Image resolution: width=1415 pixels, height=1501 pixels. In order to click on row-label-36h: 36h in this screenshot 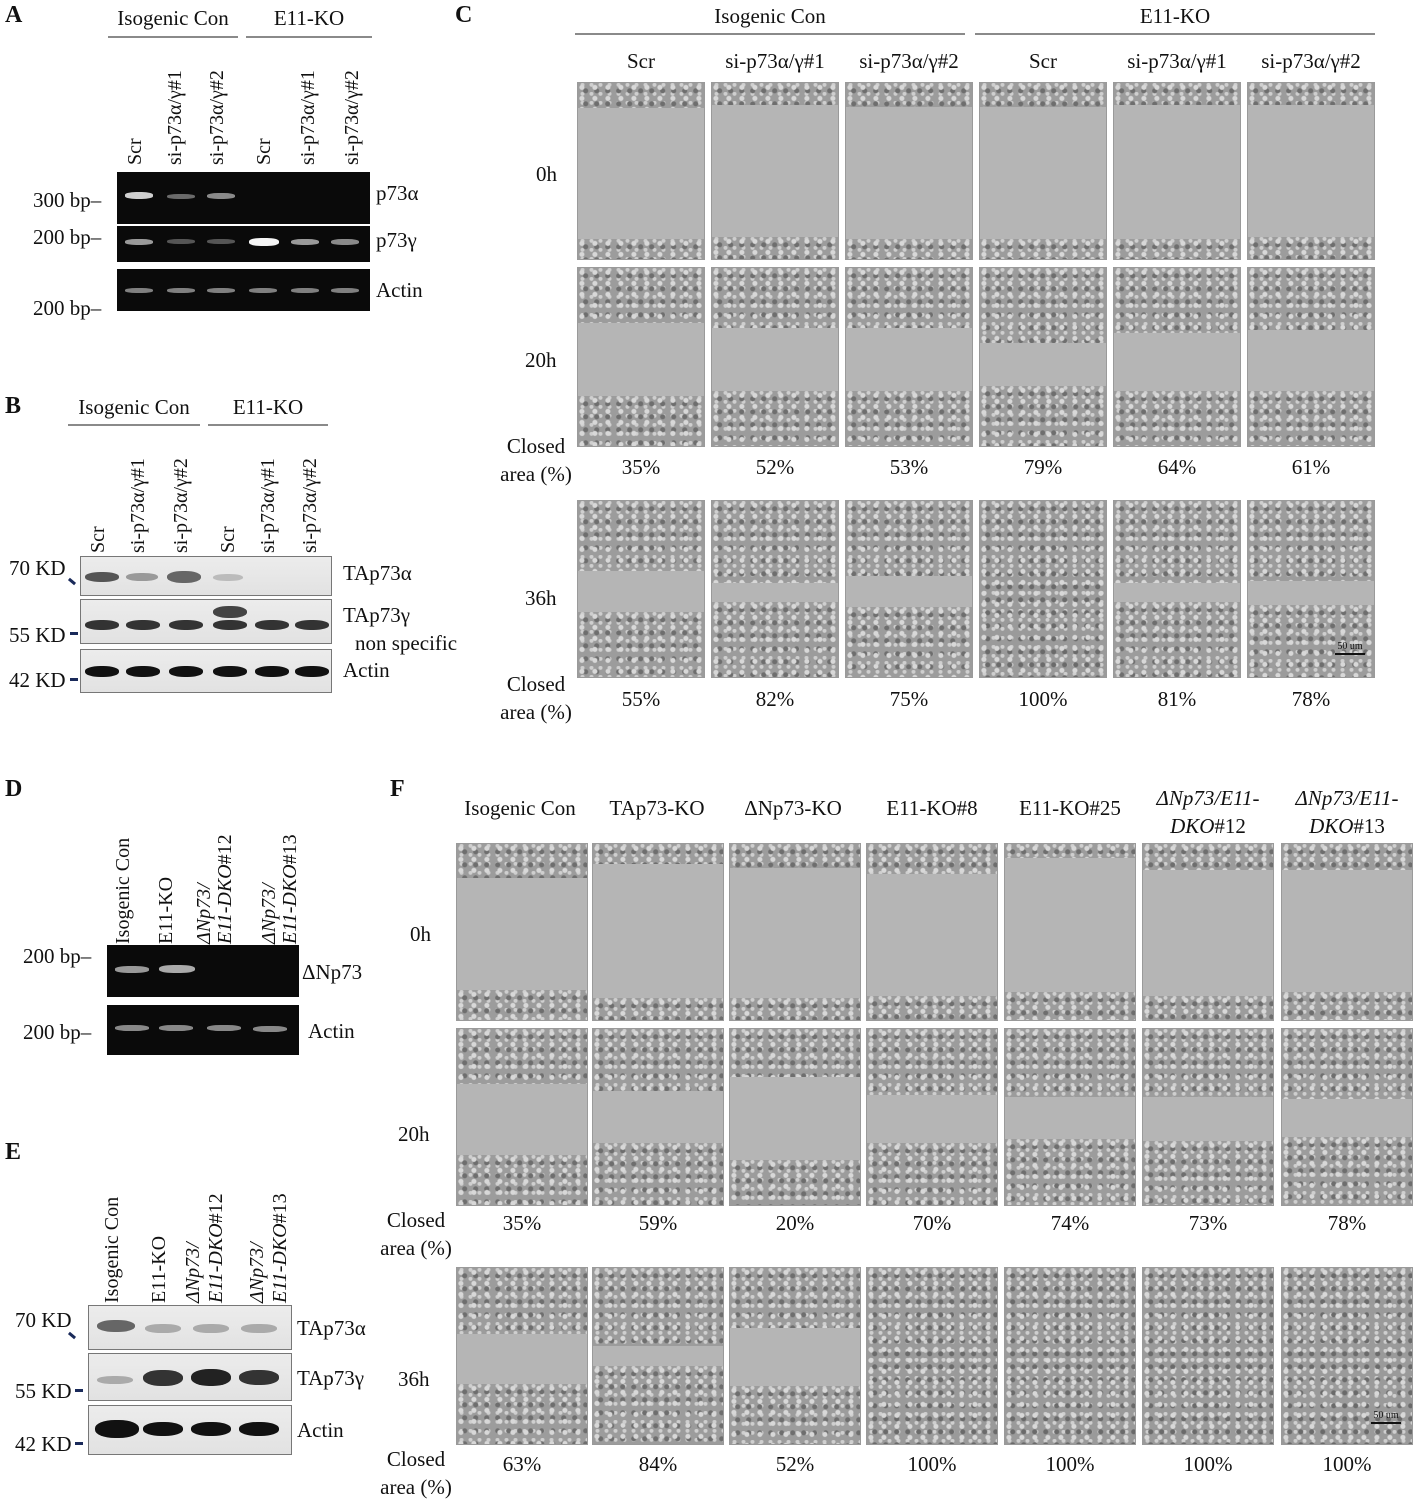, I will do `click(414, 1379)`.